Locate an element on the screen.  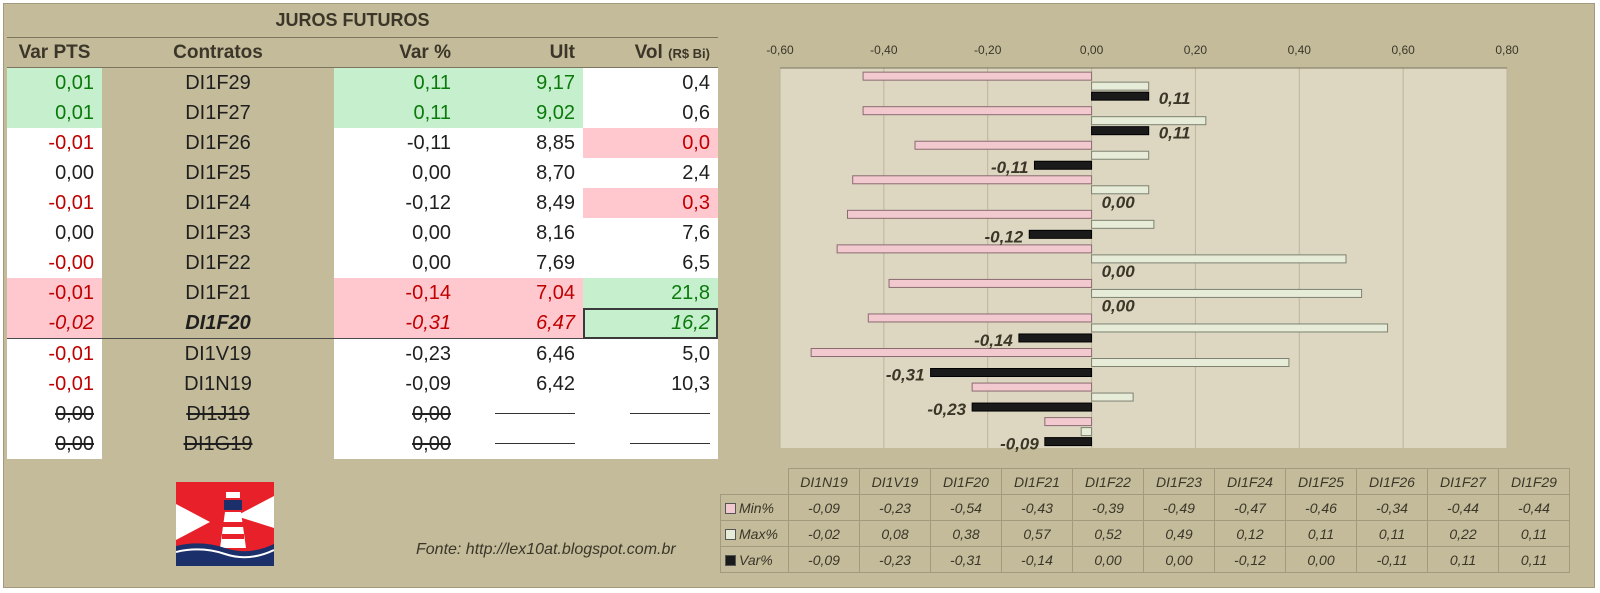
x-tick-label: -0,40 is located at coordinates (884, 50).